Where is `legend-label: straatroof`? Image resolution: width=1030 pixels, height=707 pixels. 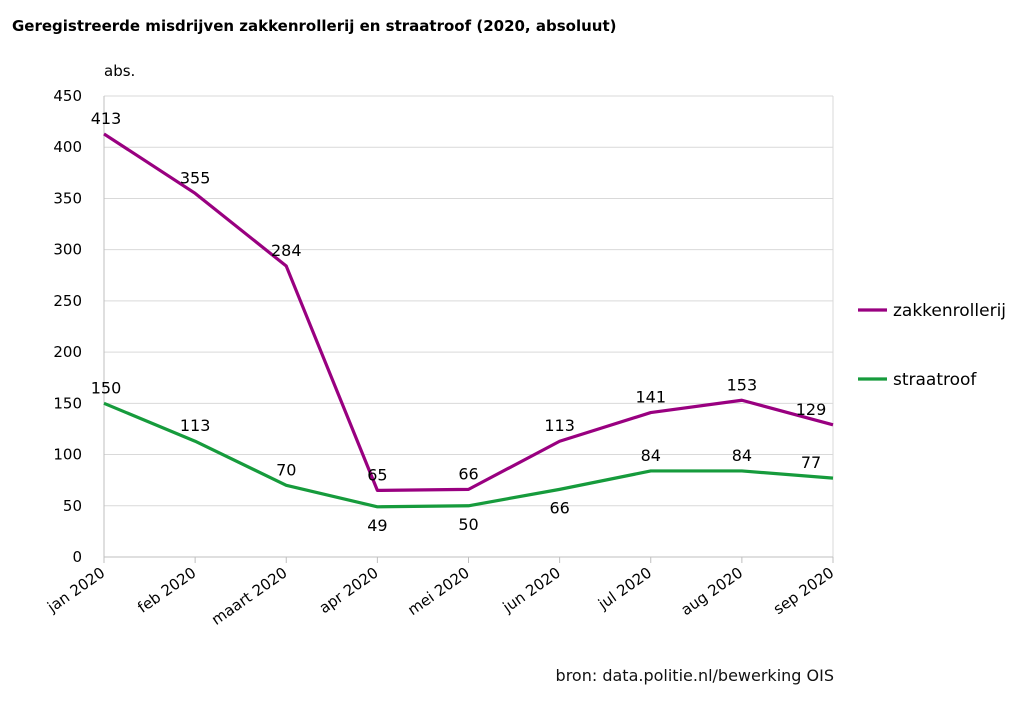
legend-label: straatroof is located at coordinates (935, 380).